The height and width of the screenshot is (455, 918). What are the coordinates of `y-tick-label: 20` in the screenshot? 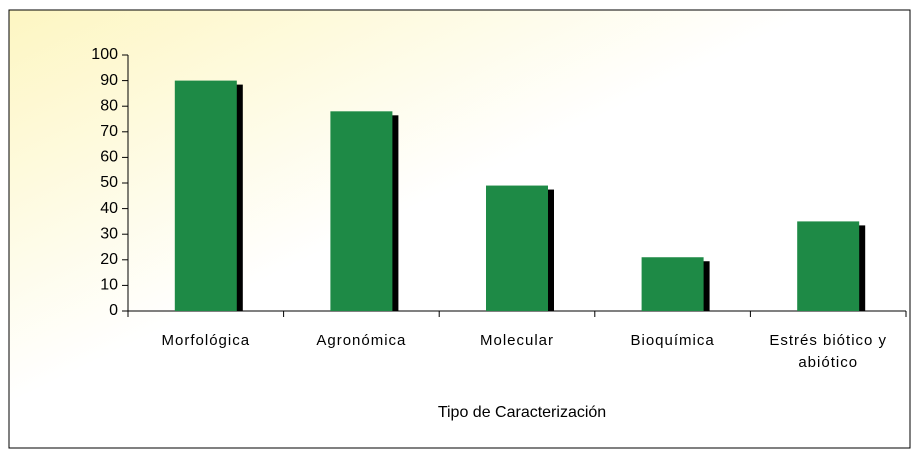 It's located at (109, 259).